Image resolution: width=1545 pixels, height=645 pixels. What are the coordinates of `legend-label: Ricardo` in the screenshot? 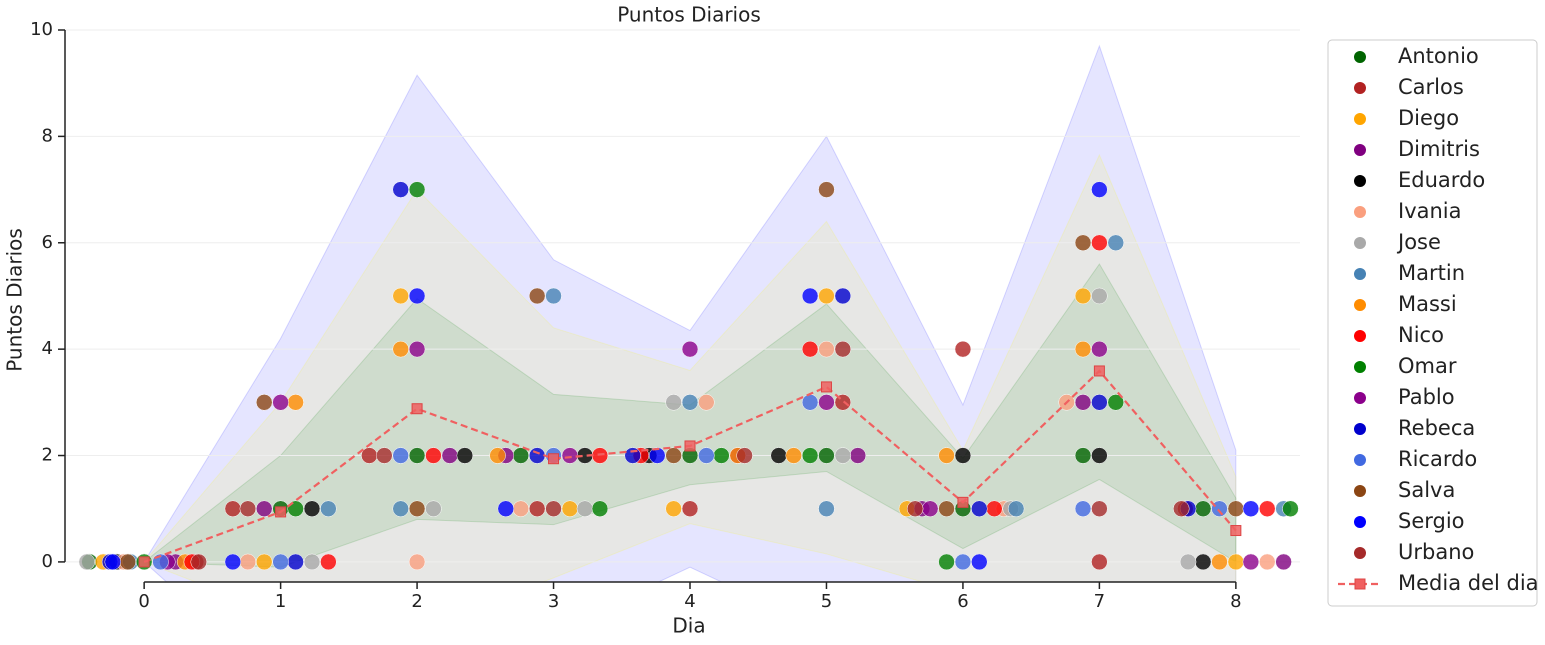 It's located at (1437, 459).